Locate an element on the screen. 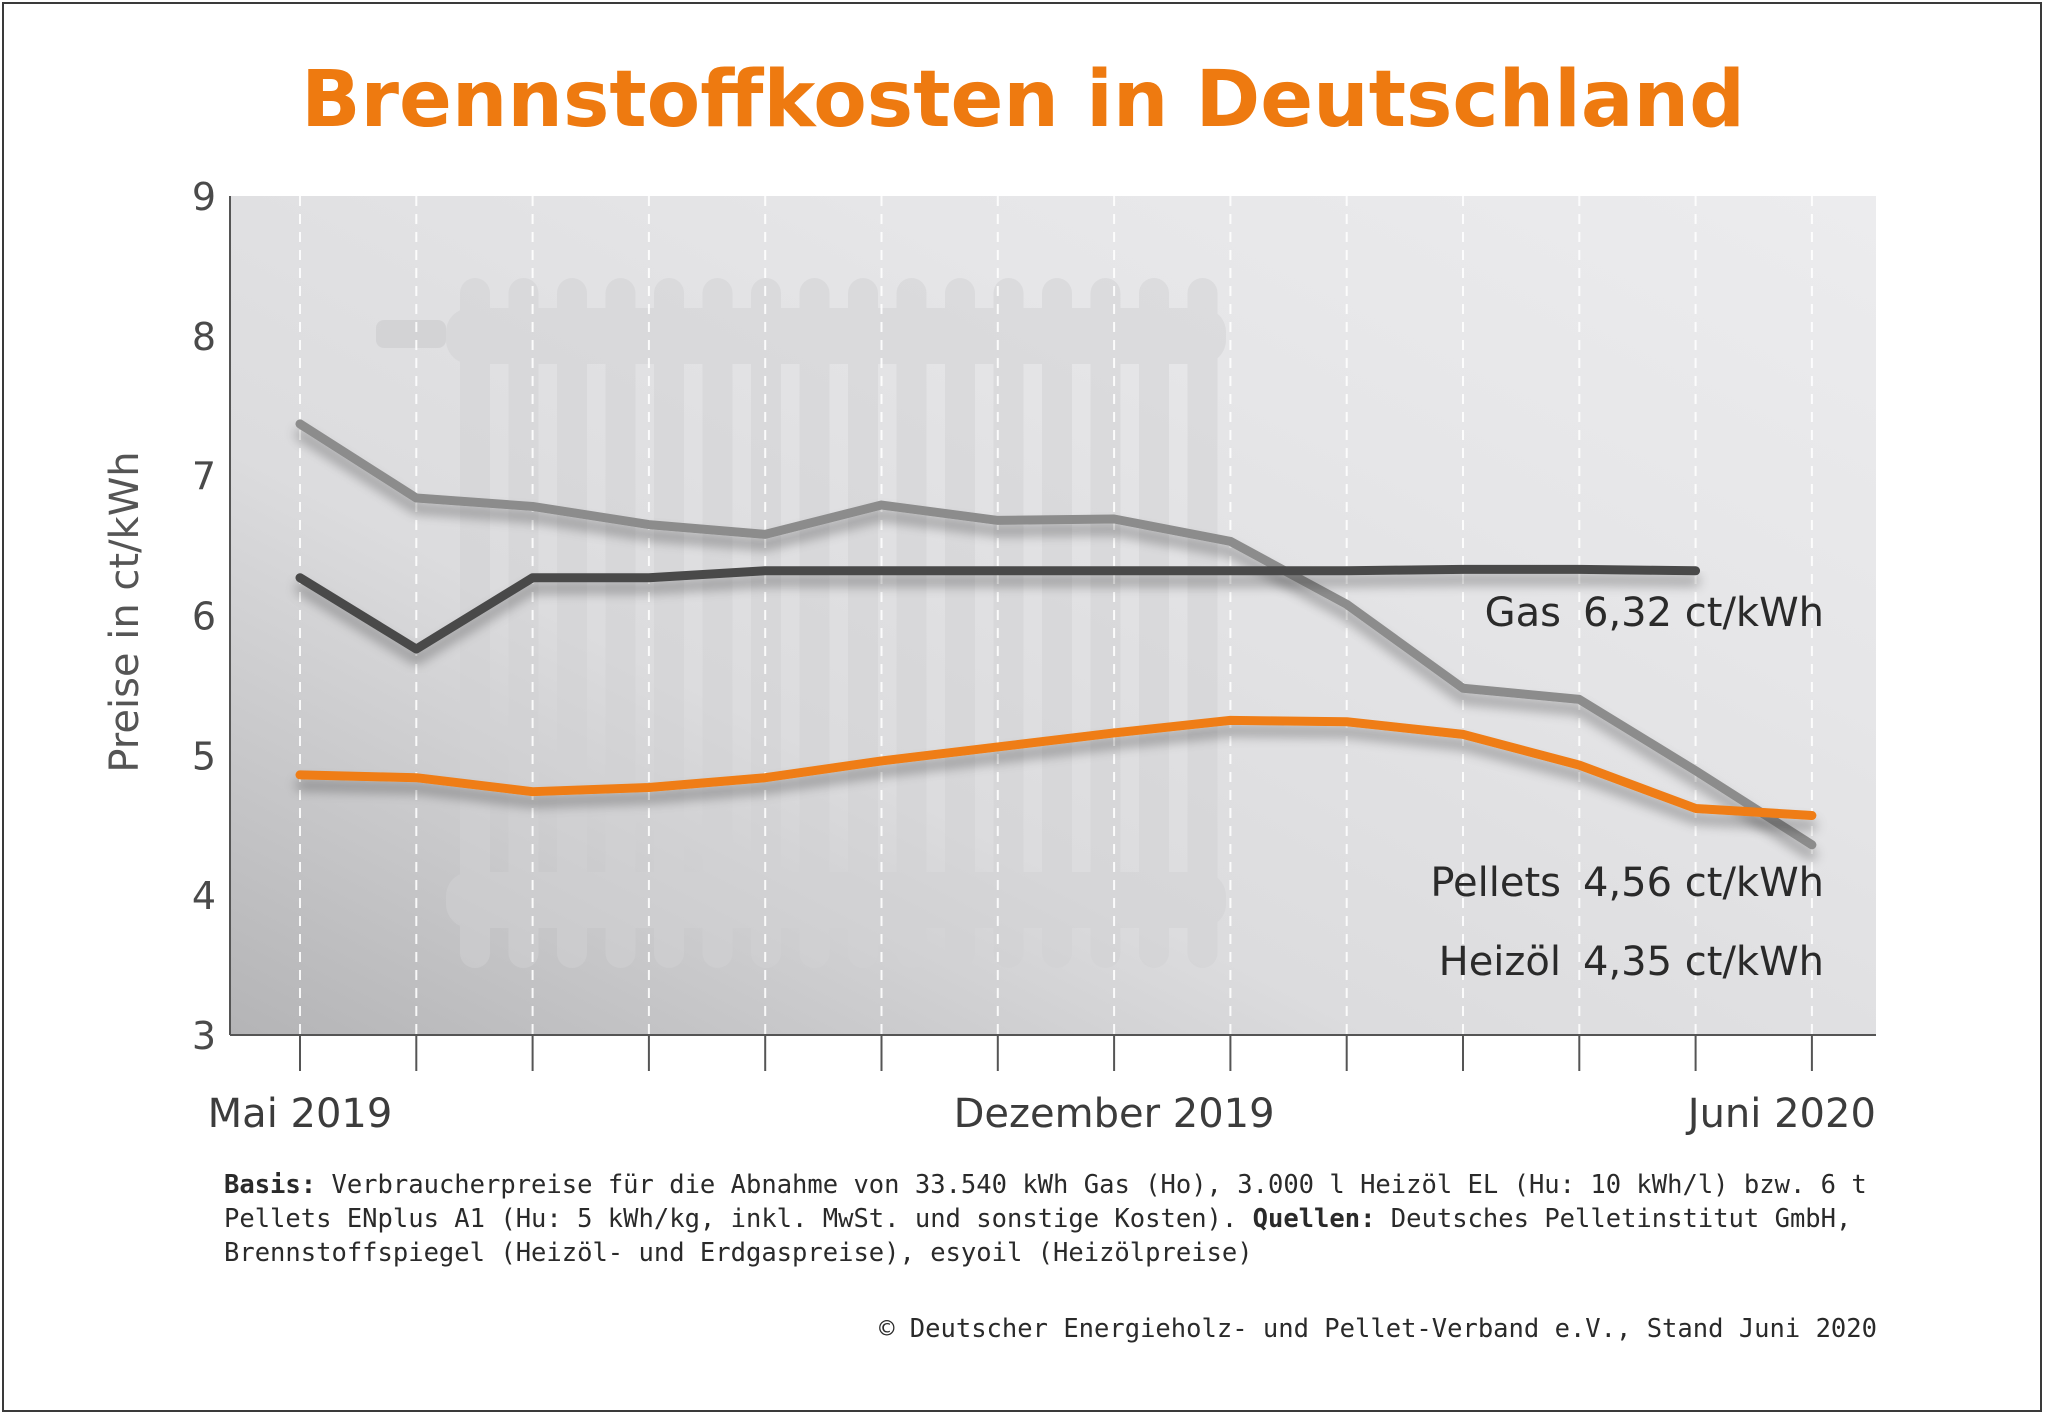 This screenshot has height=1418, width=2048. radiator-top-bar is located at coordinates (836, 336).